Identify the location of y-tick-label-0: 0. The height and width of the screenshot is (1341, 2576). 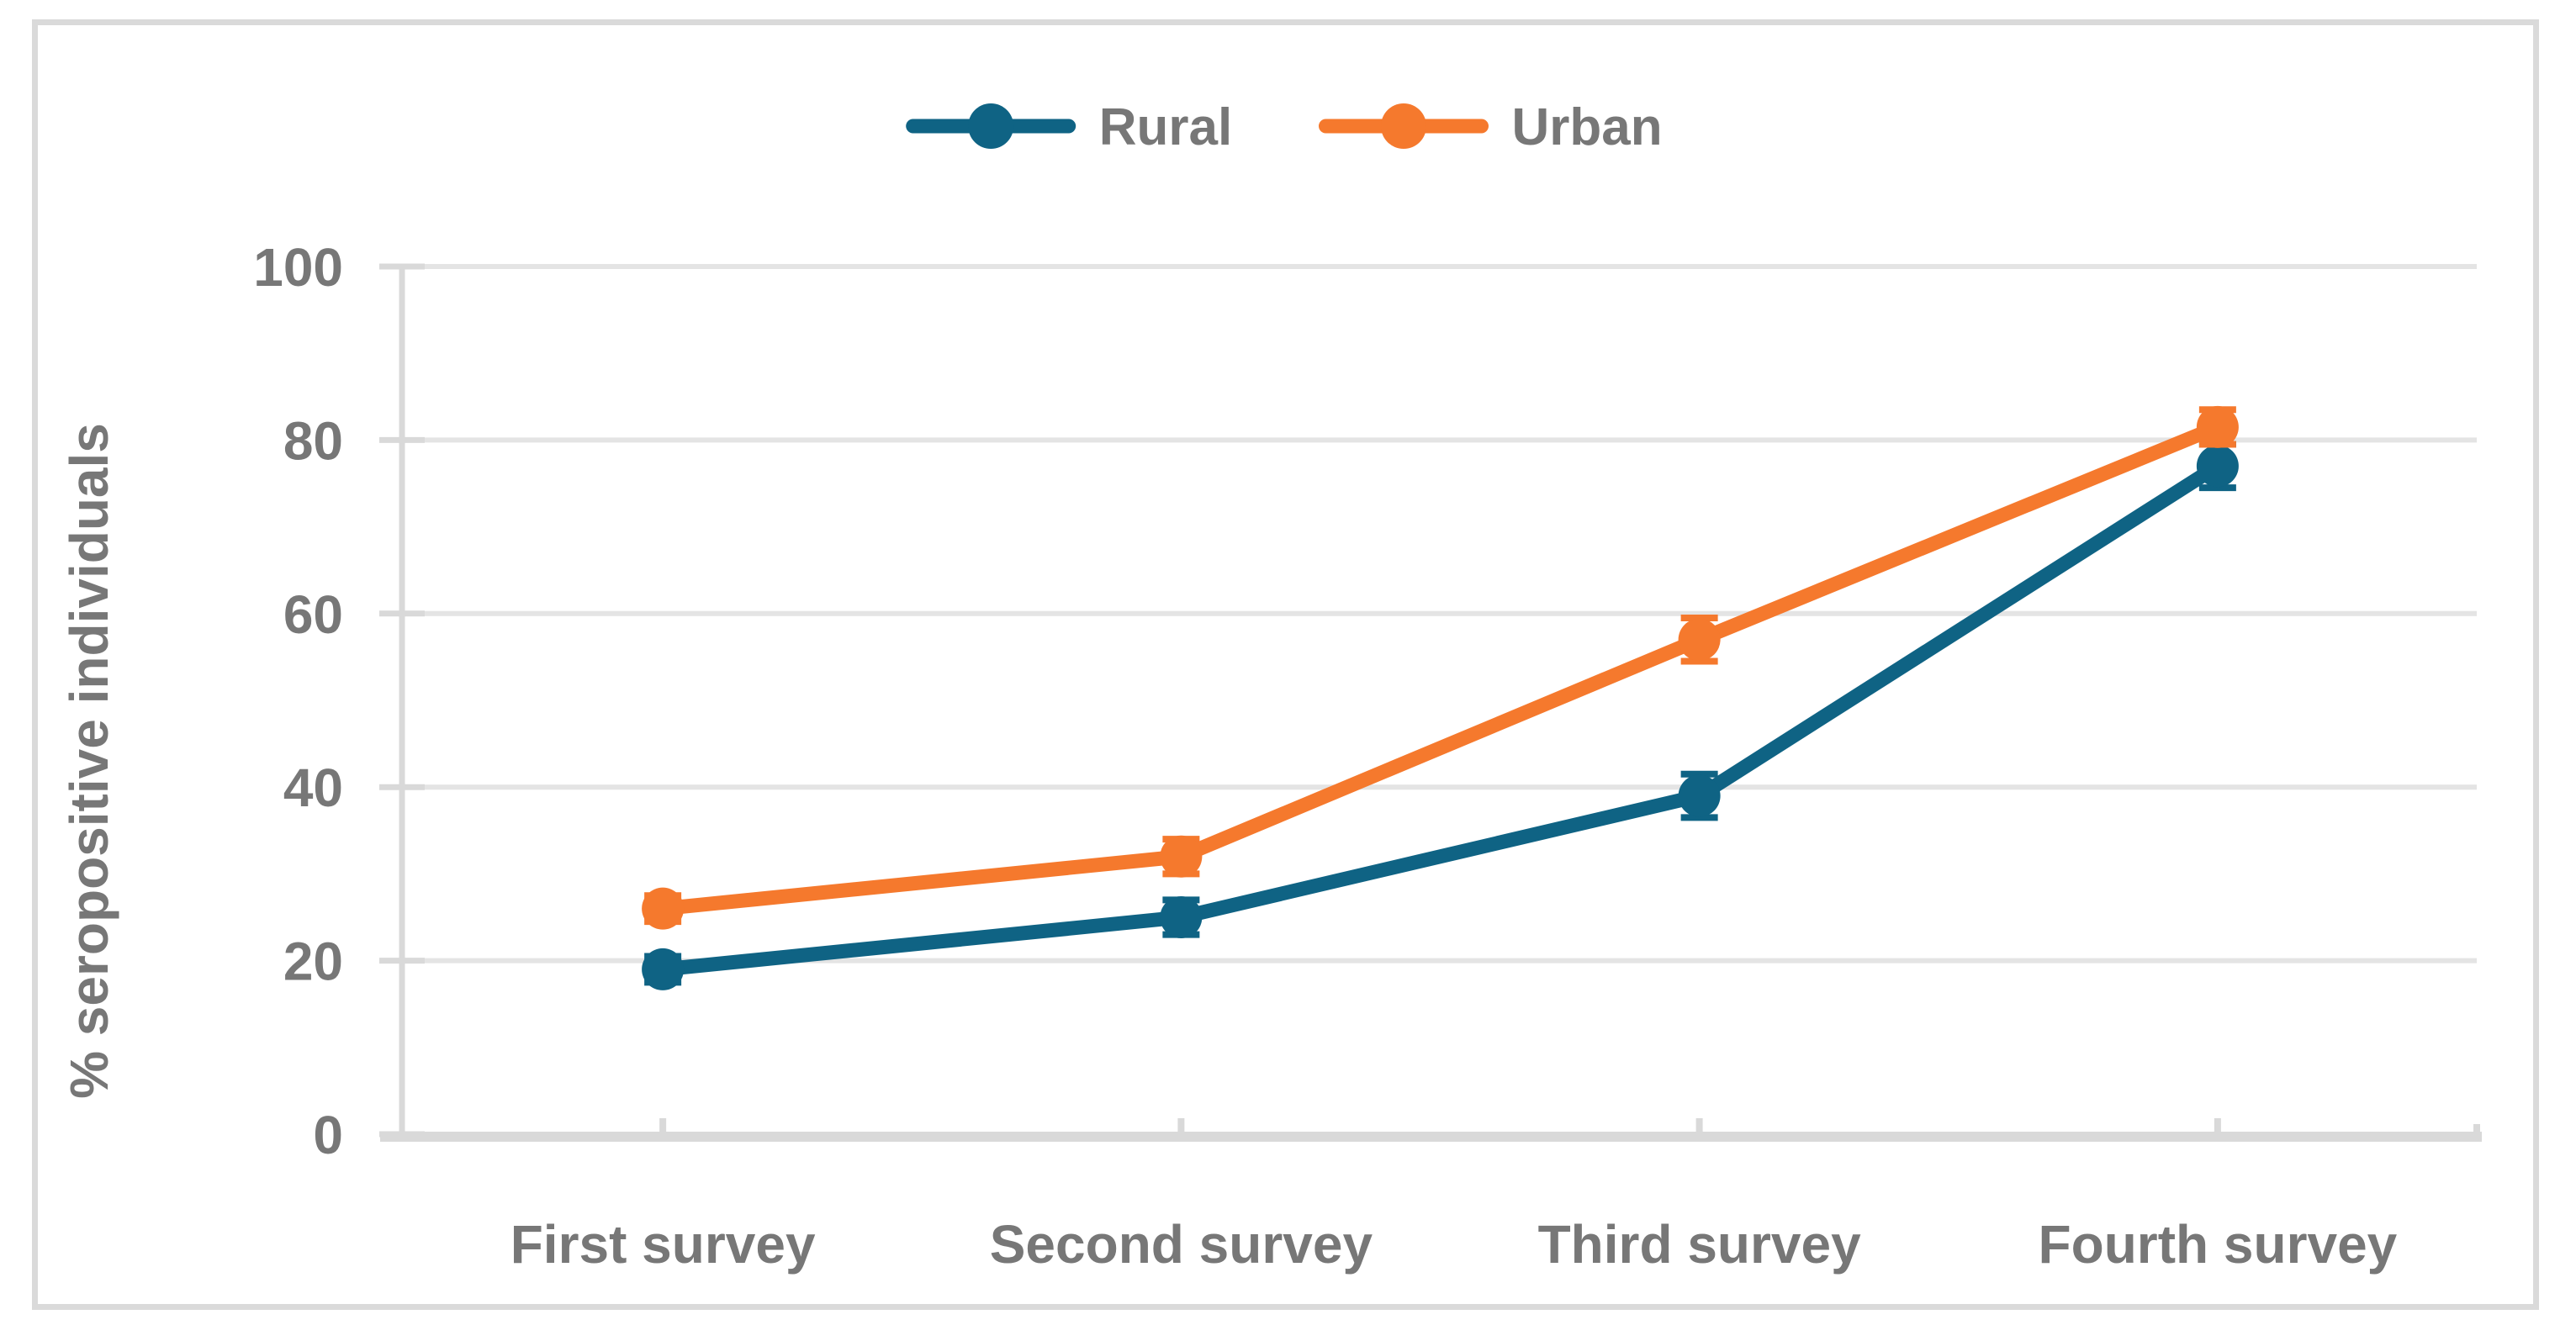
(328, 1135).